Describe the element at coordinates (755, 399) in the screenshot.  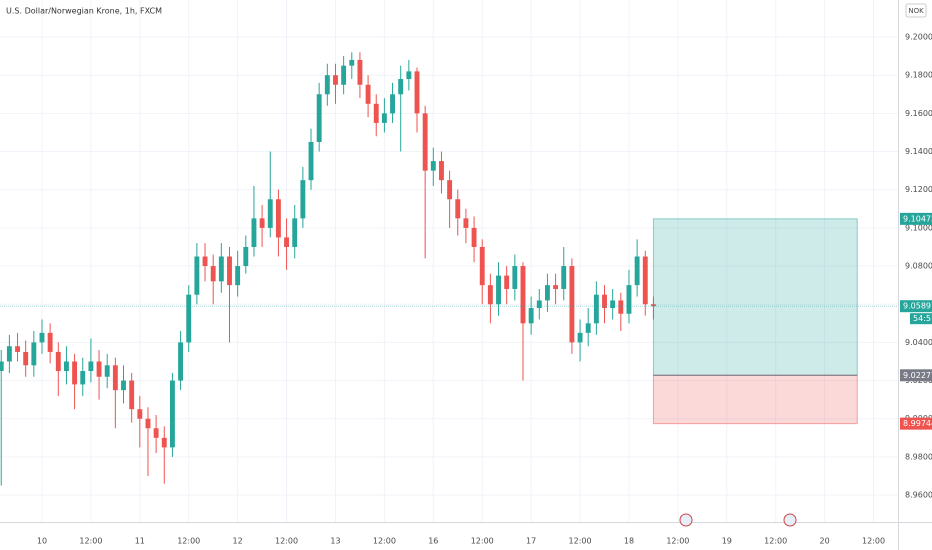
I see `loss-zone` at that location.